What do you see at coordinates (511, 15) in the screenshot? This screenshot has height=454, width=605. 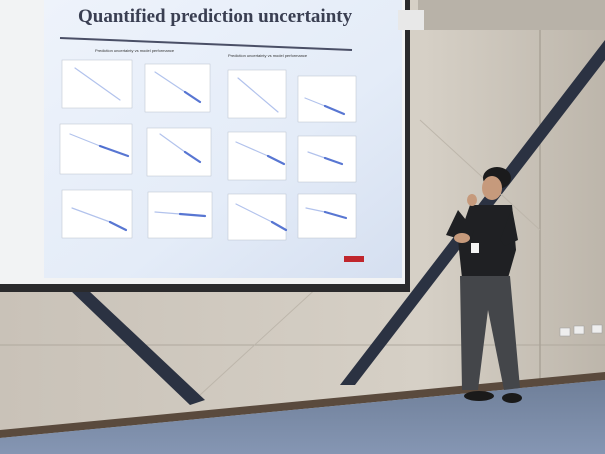 I see `ceiling` at bounding box center [511, 15].